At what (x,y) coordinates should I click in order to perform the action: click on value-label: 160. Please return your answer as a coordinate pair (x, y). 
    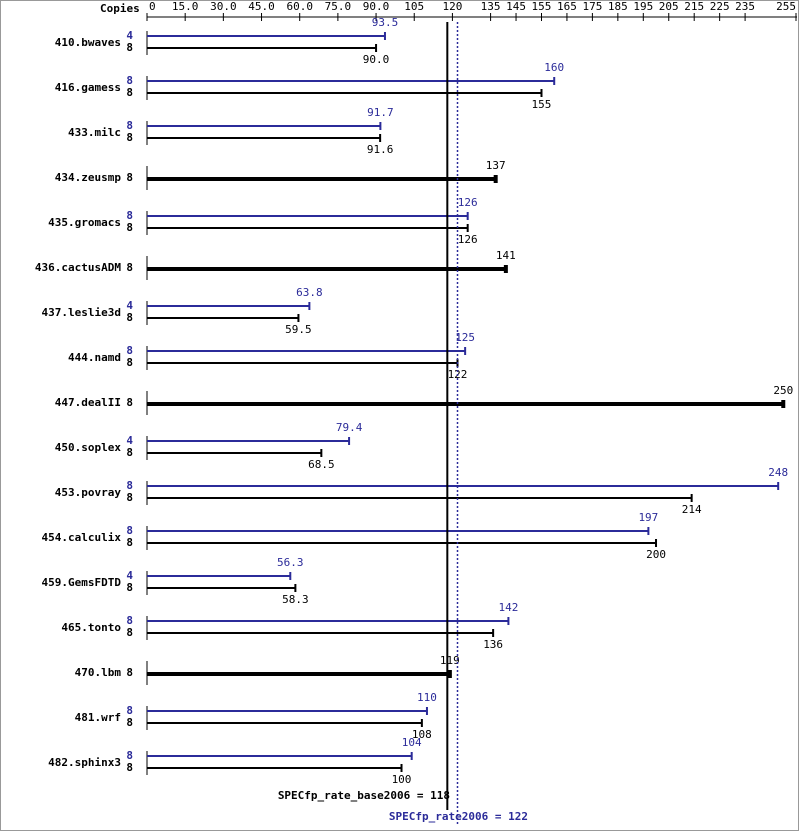
    Looking at the image, I should click on (554, 67).